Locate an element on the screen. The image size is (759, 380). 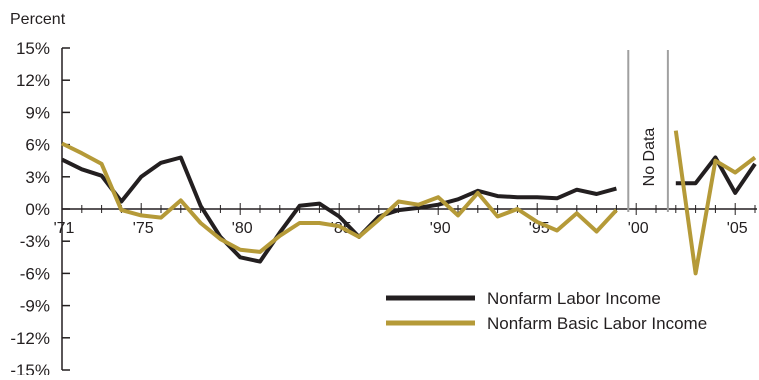
y-tick-label: -9% is located at coordinates (35, 306).